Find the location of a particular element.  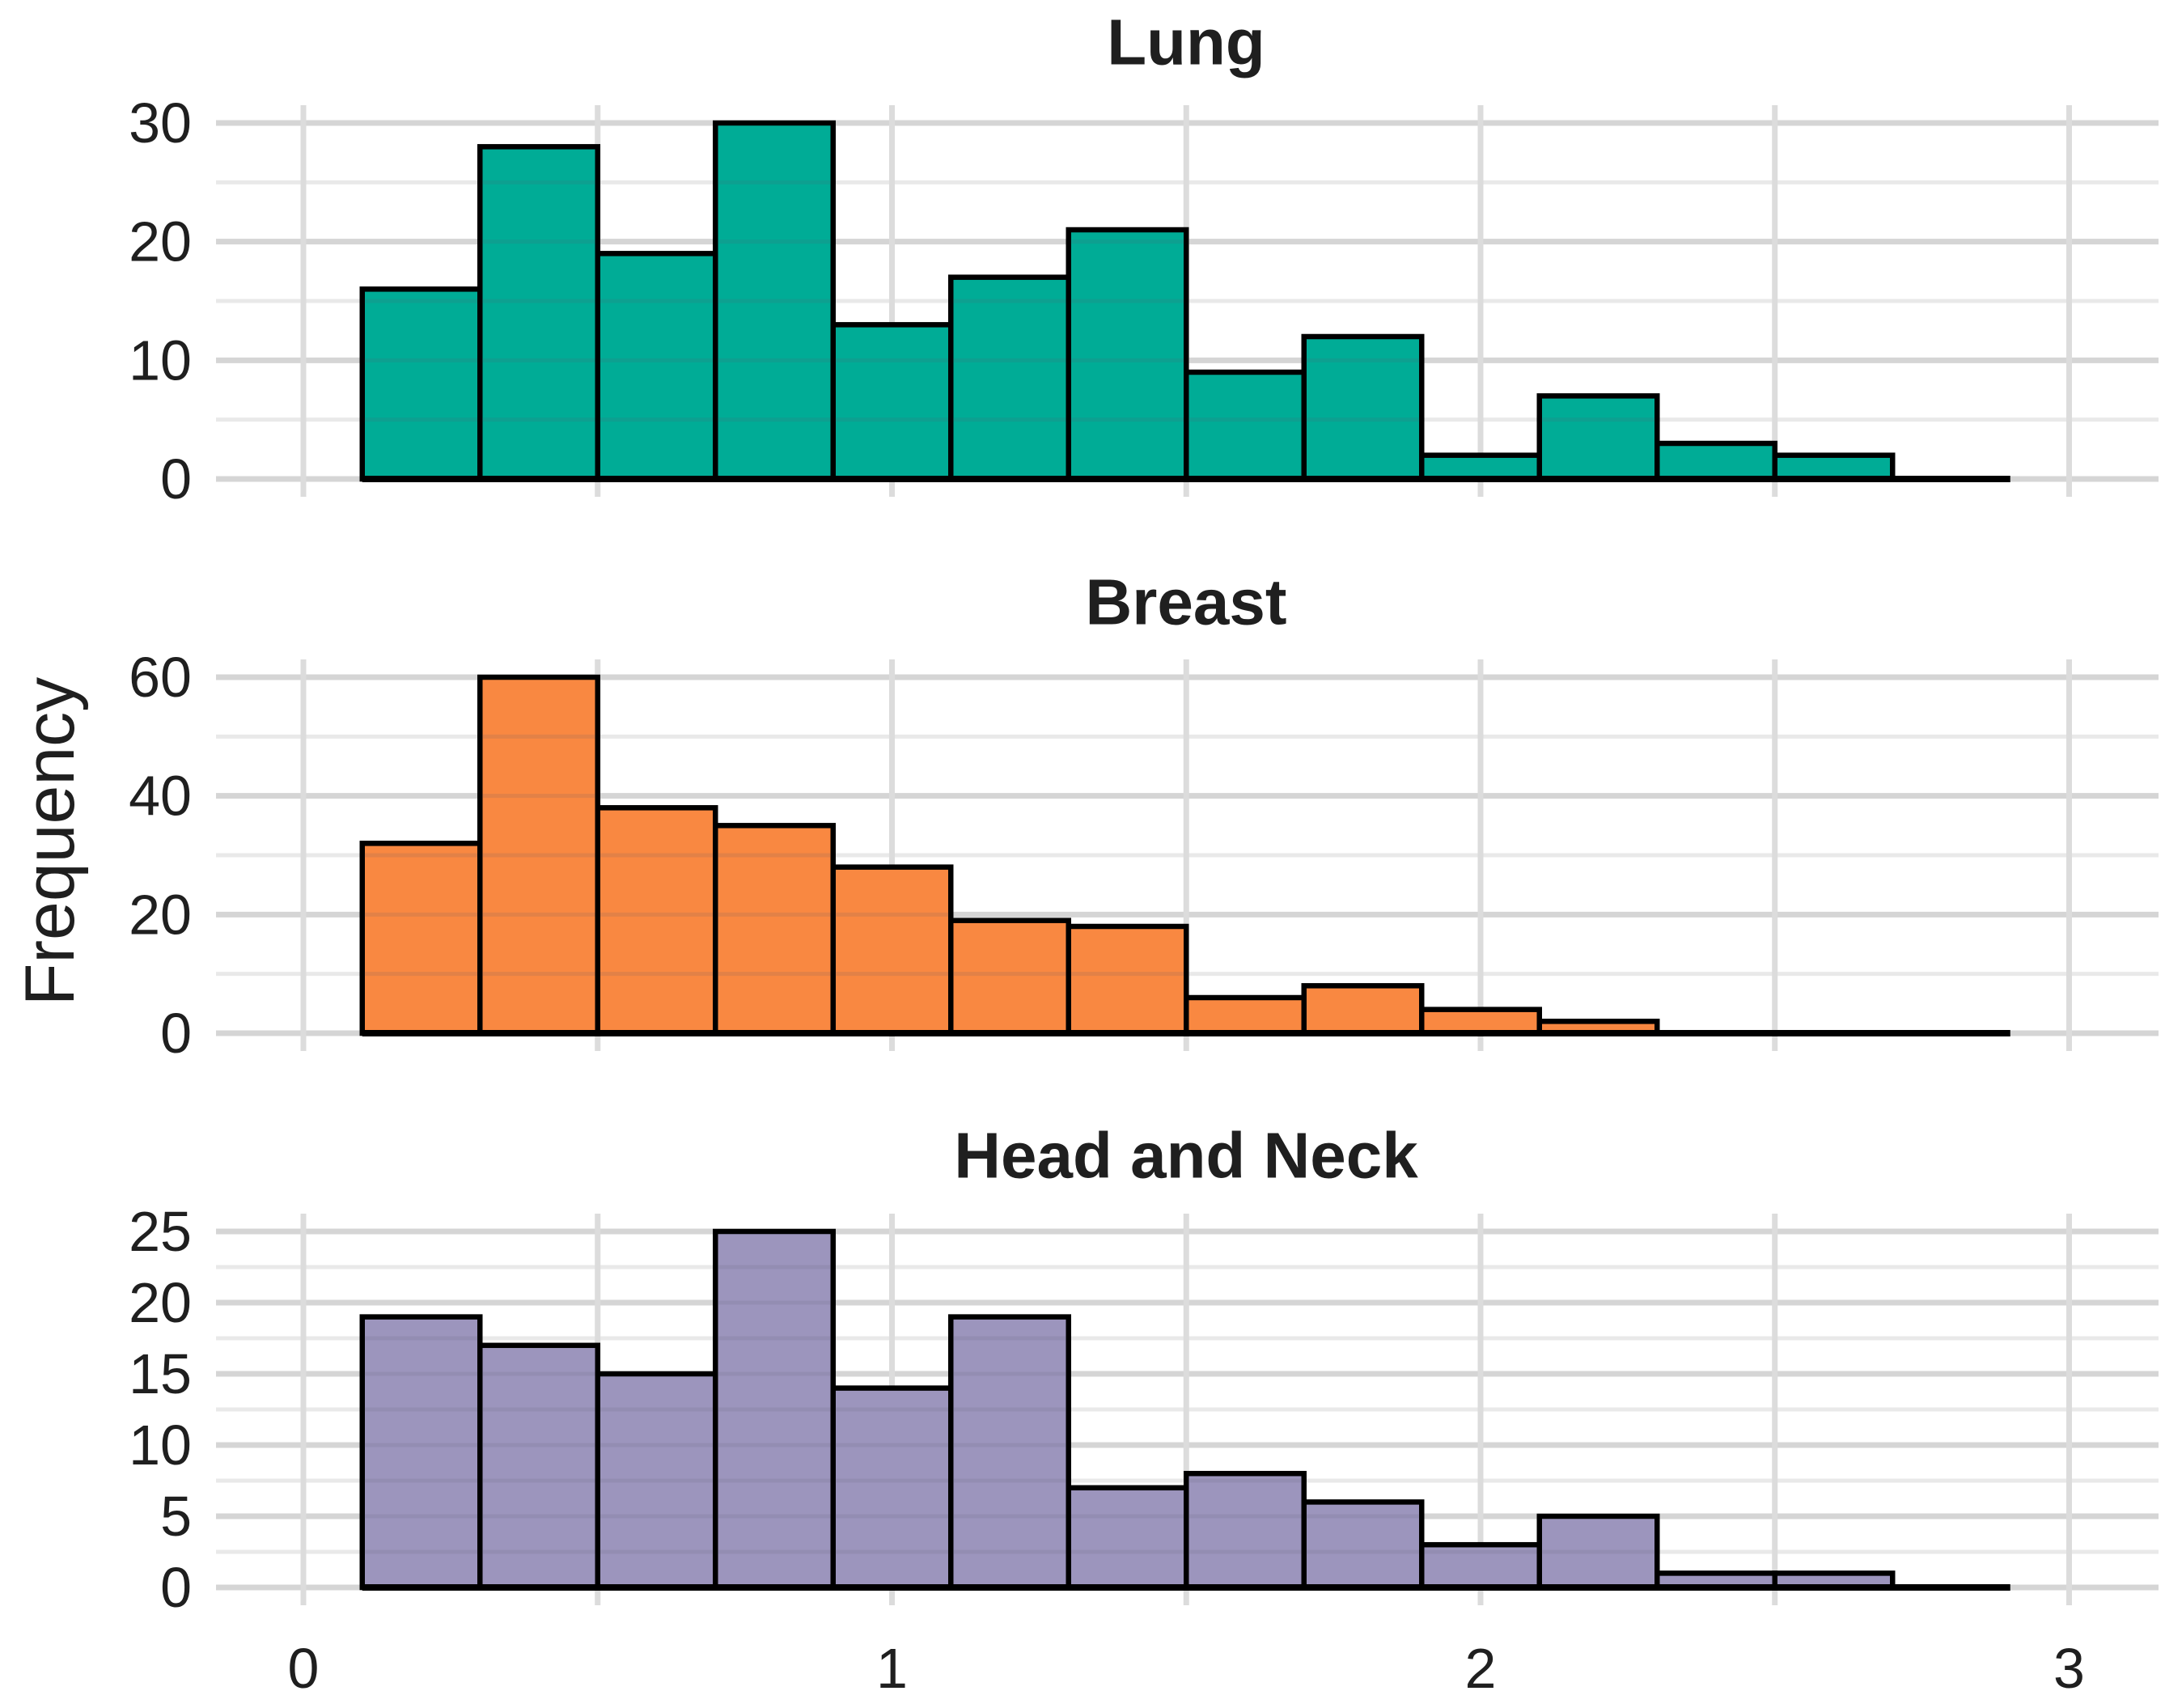

panel-title-breast: Breast is located at coordinates (1185, 602).